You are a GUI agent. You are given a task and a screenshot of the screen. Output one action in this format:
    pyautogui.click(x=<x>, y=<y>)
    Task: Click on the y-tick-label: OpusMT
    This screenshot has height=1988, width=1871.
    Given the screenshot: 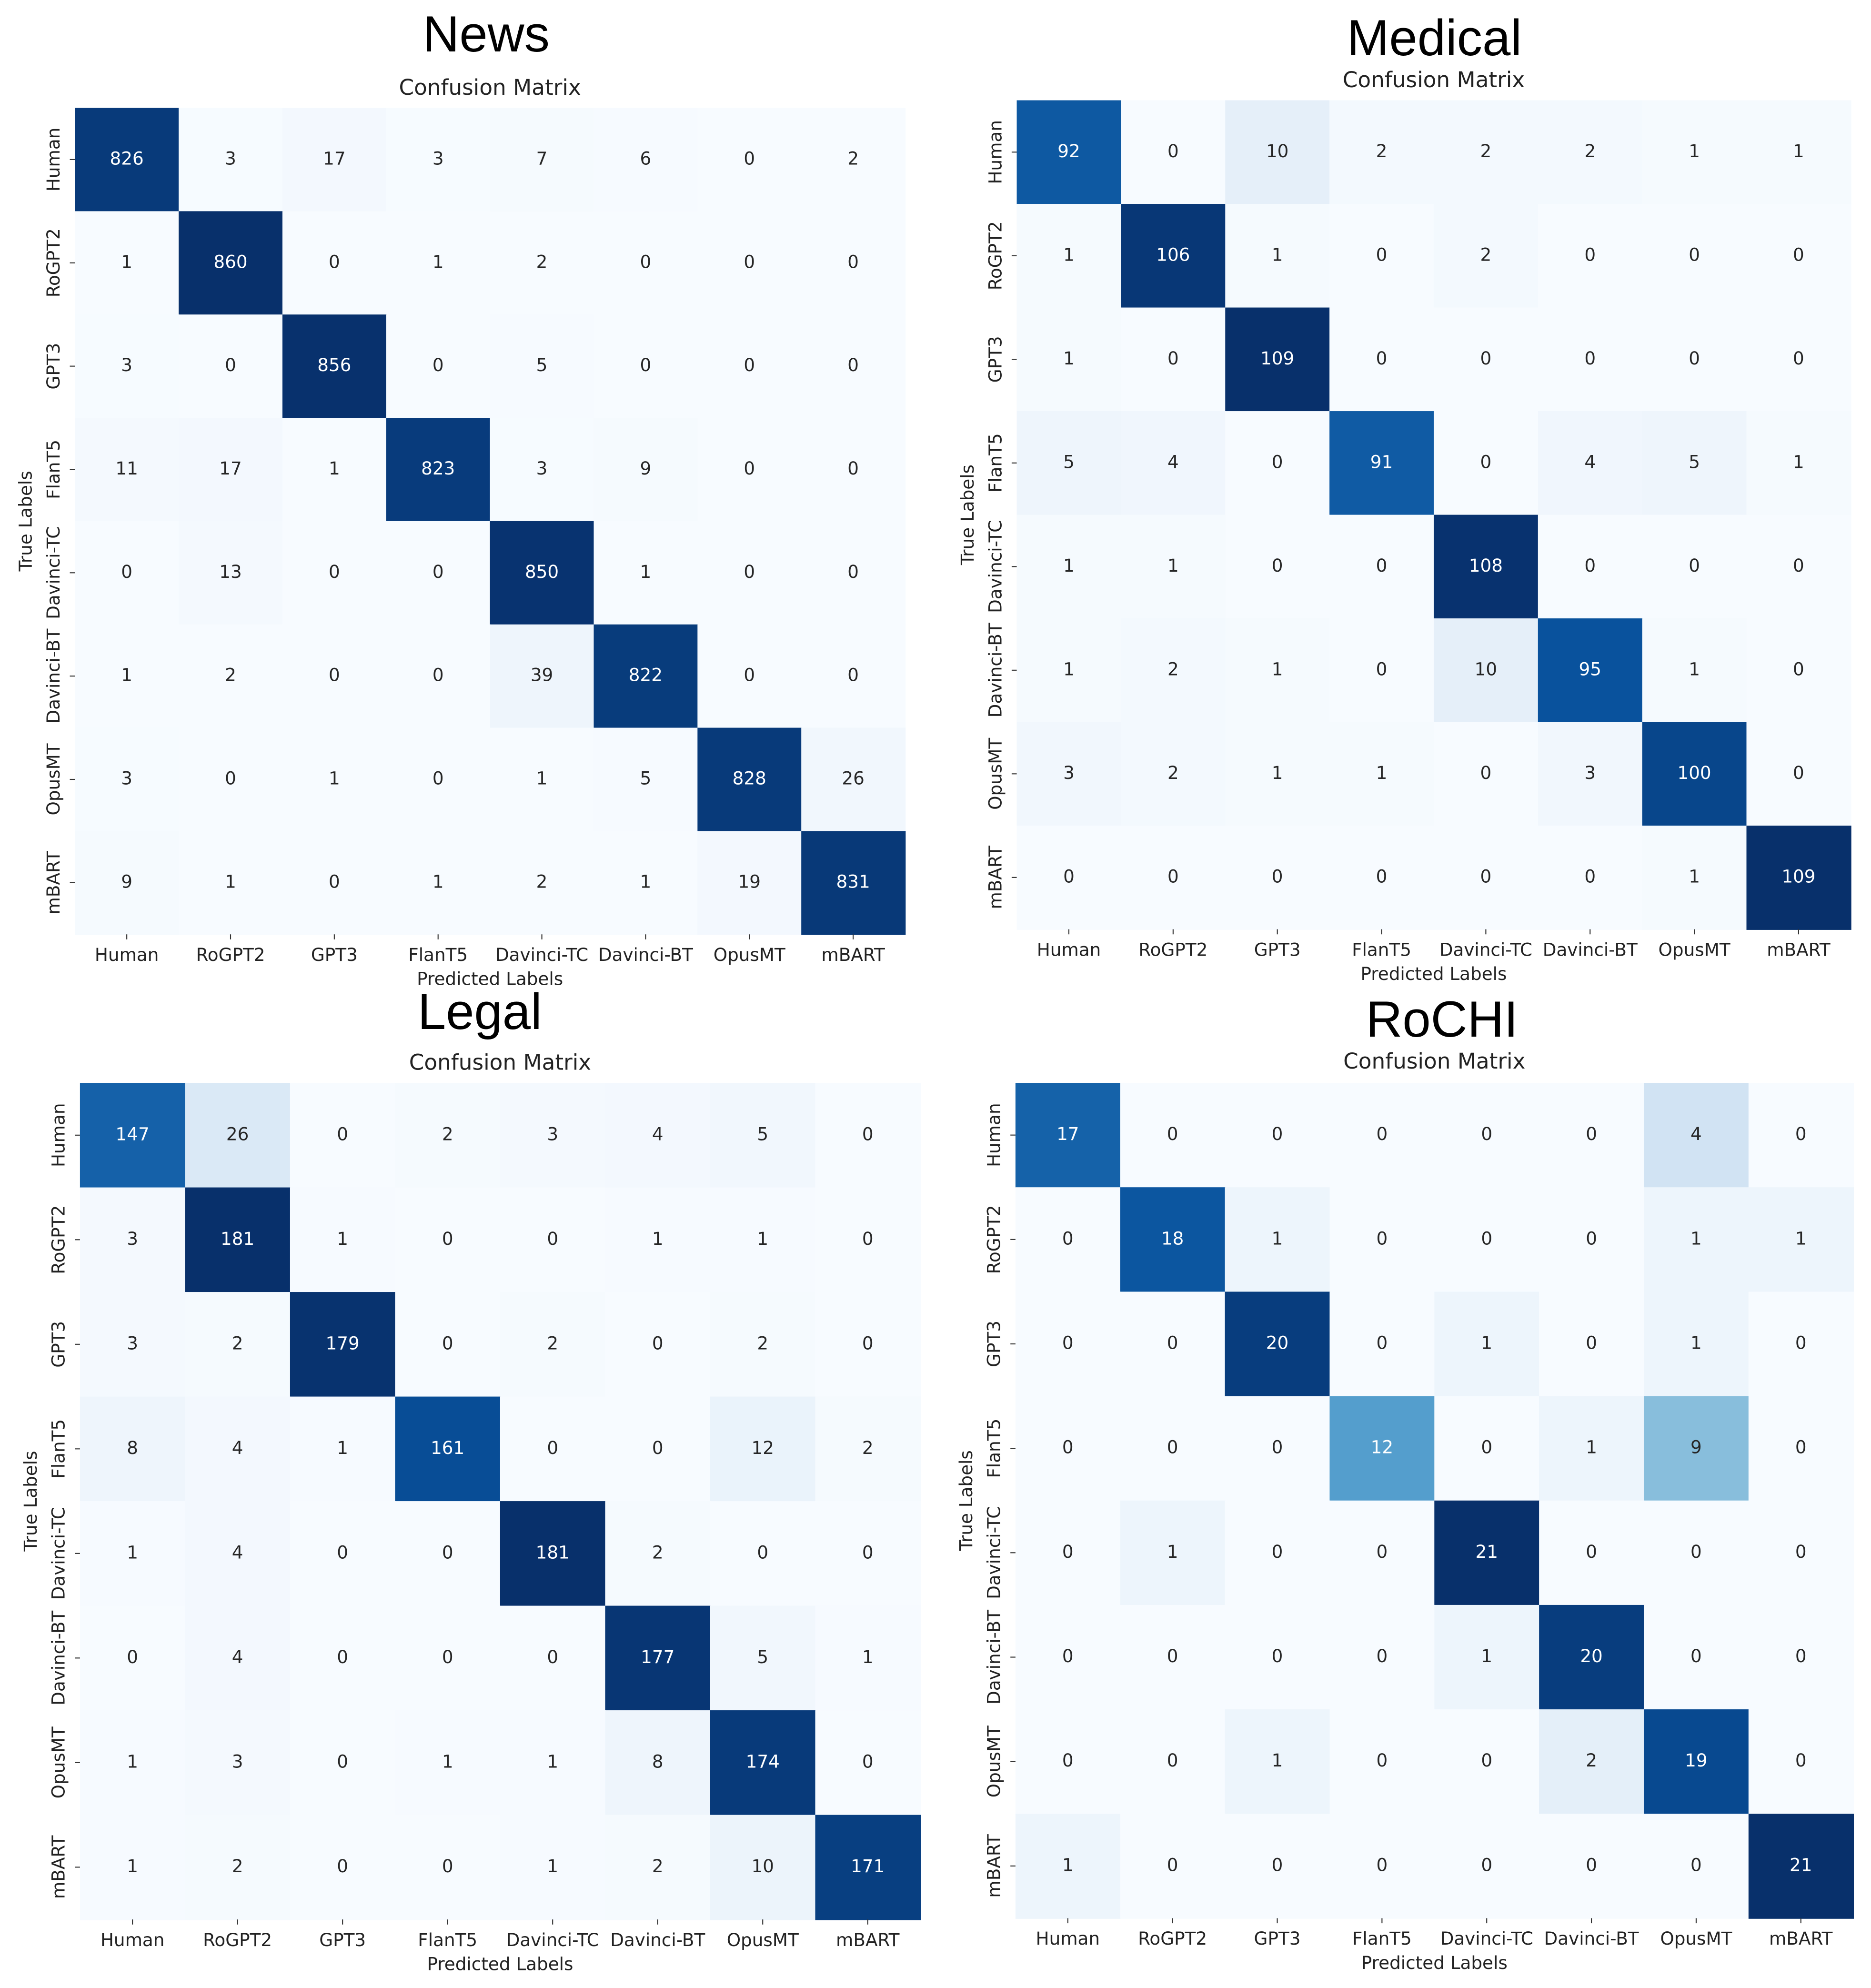 What is the action you would take?
    pyautogui.click(x=54, y=779)
    